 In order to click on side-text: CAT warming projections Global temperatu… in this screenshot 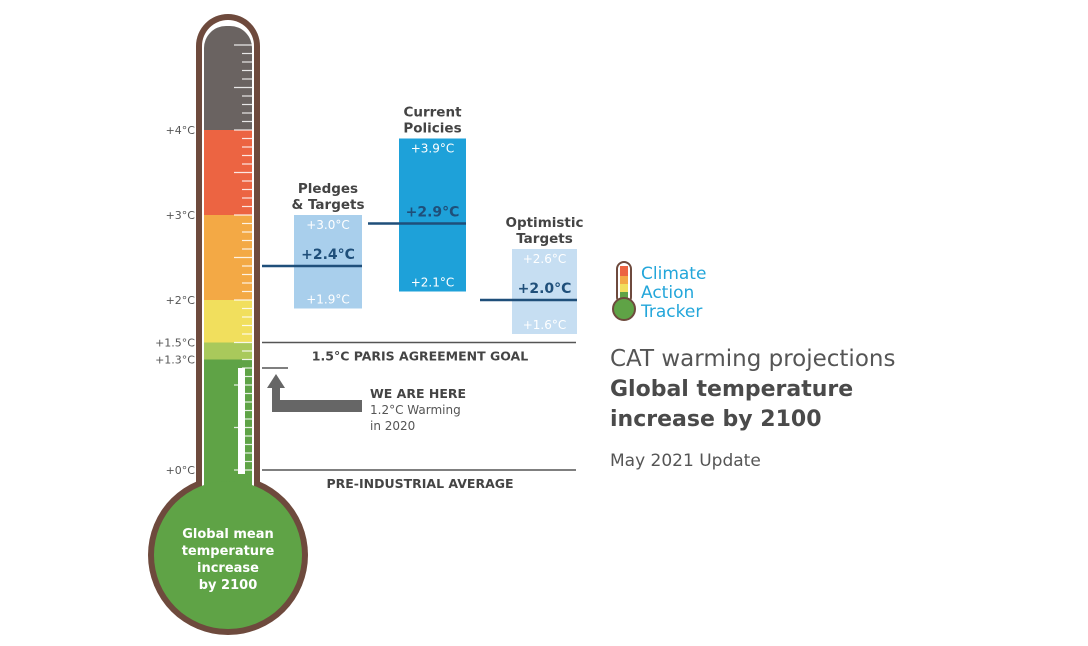, I will do `click(752, 408)`.